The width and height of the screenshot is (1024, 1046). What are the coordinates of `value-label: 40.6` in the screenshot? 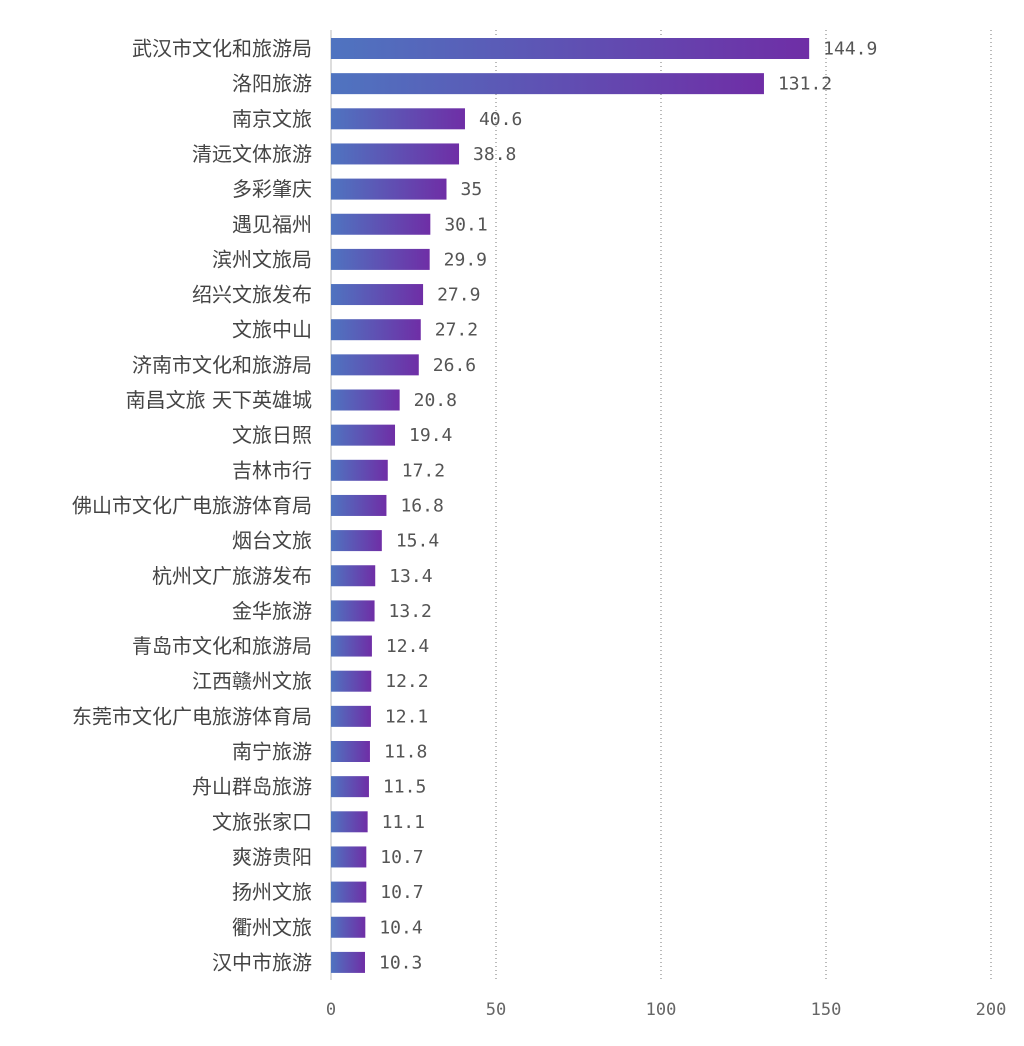 It's located at (500, 119).